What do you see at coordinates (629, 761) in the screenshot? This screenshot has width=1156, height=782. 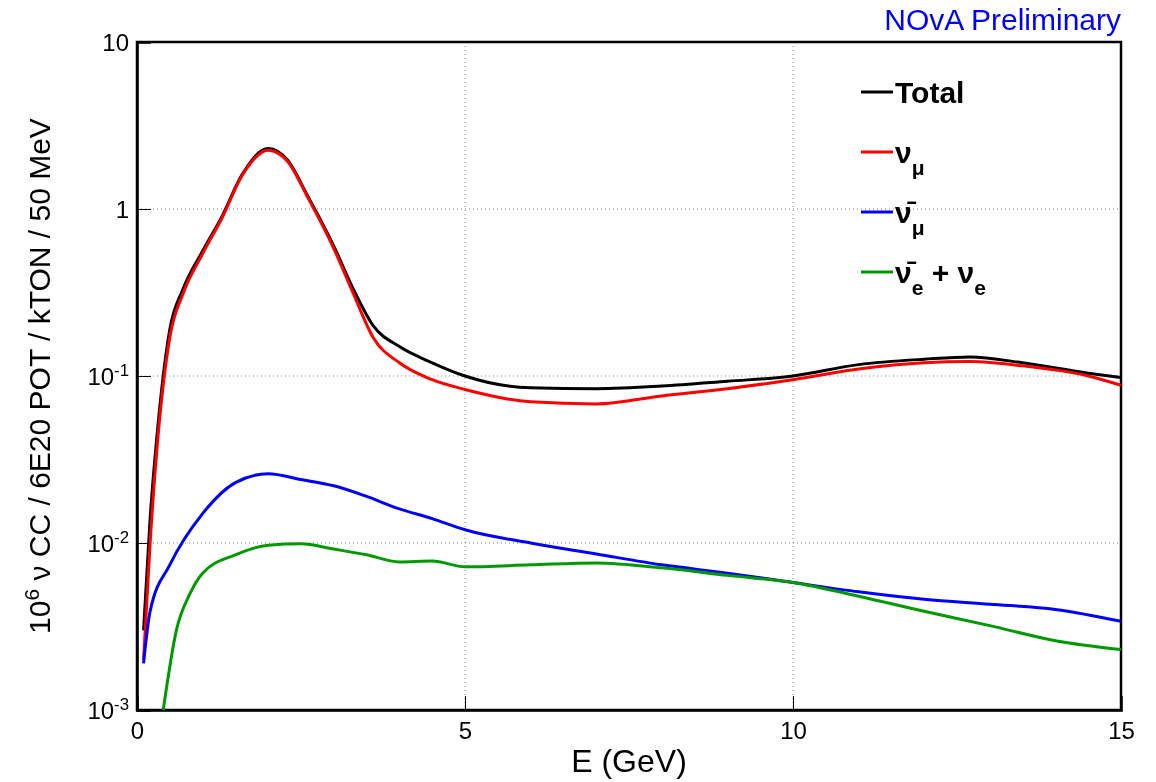 I see `x-axis-title: E (GeV)` at bounding box center [629, 761].